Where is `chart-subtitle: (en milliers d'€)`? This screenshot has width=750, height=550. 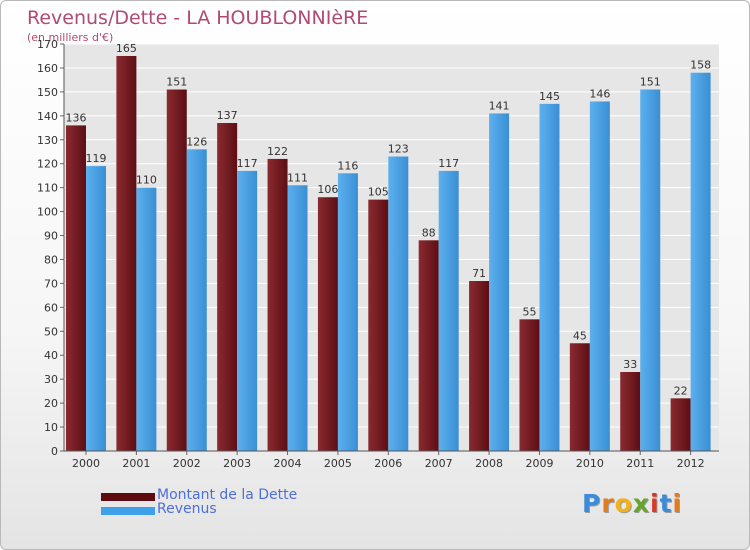
chart-subtitle: (en milliers d'€) is located at coordinates (70, 37).